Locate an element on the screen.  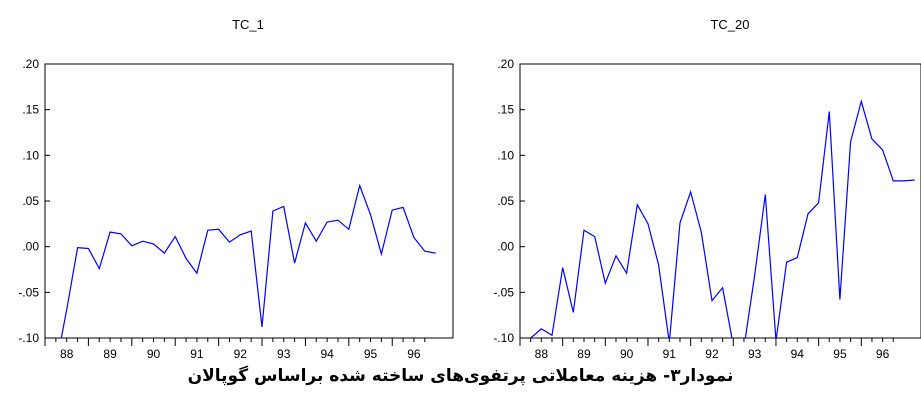
chart-title: TC_1 is located at coordinates (248, 24).